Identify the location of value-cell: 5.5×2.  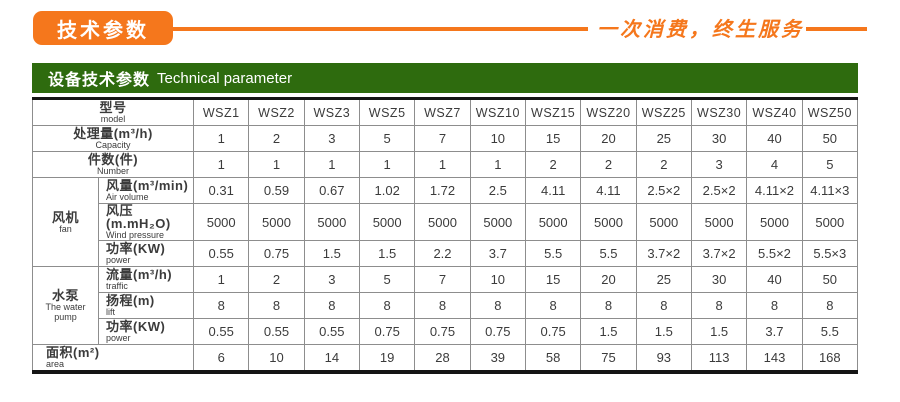
(774, 253).